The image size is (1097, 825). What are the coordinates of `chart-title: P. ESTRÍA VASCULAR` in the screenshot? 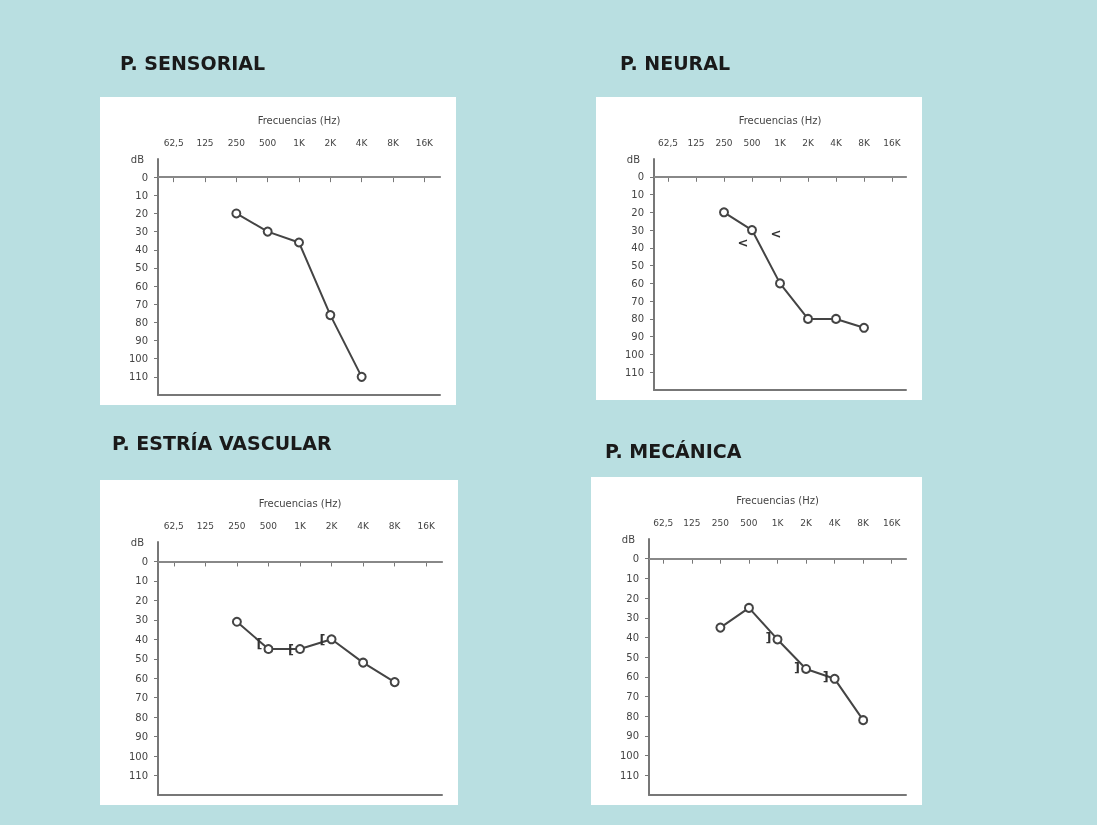 It's located at (222, 443).